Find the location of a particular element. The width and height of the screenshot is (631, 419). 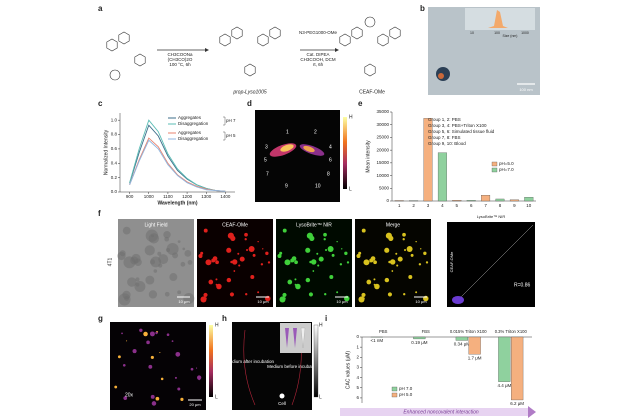

annotation: Group 1, 2: PBS is located at coordinates (444, 119).